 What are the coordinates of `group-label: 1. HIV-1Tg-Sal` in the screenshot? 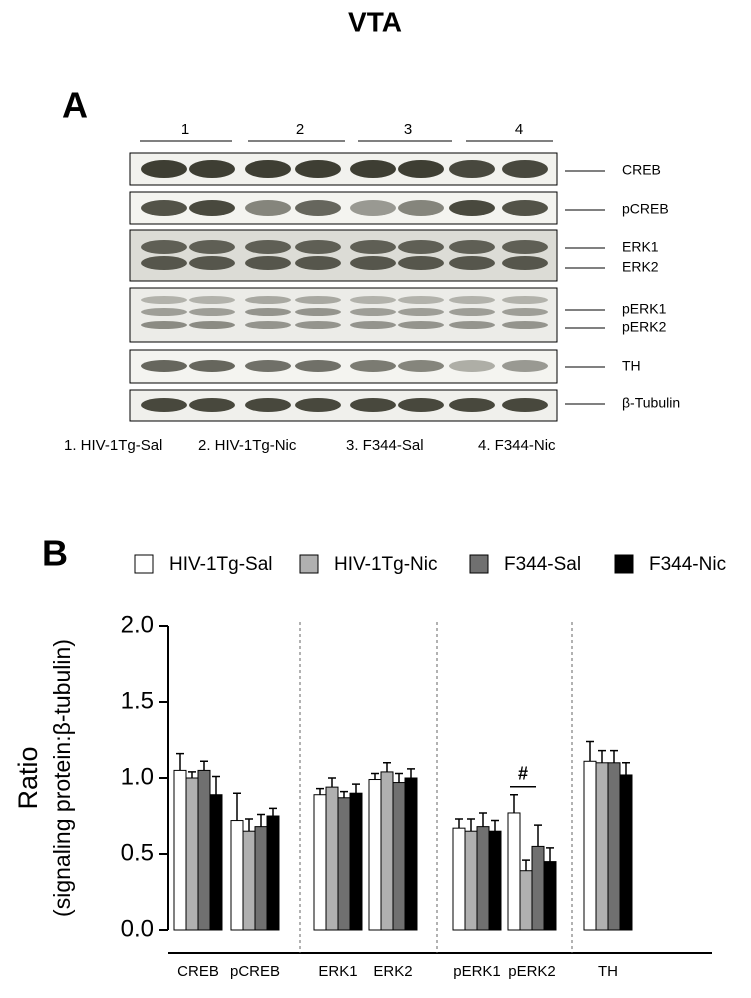 It's located at (113, 445).